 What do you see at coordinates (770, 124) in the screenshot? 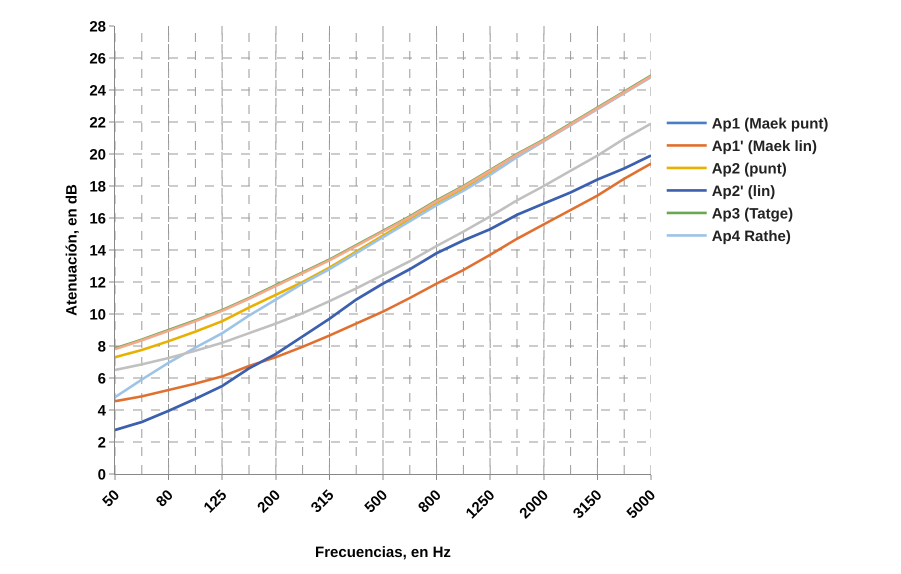
I see `legend-label: Ap1 (Maek punt)` at bounding box center [770, 124].